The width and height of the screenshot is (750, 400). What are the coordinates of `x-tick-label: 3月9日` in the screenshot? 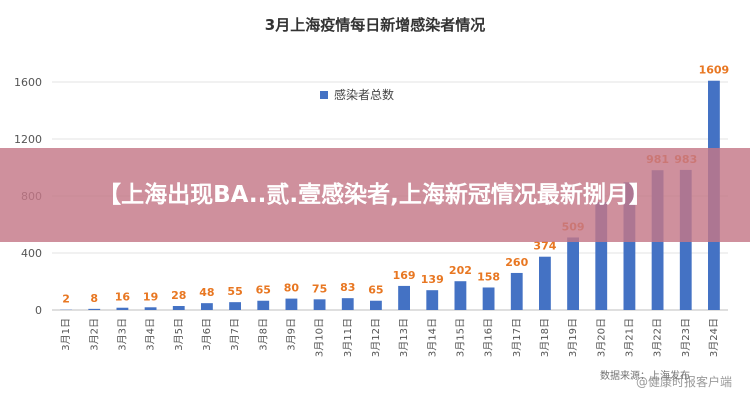 It's located at (291, 334).